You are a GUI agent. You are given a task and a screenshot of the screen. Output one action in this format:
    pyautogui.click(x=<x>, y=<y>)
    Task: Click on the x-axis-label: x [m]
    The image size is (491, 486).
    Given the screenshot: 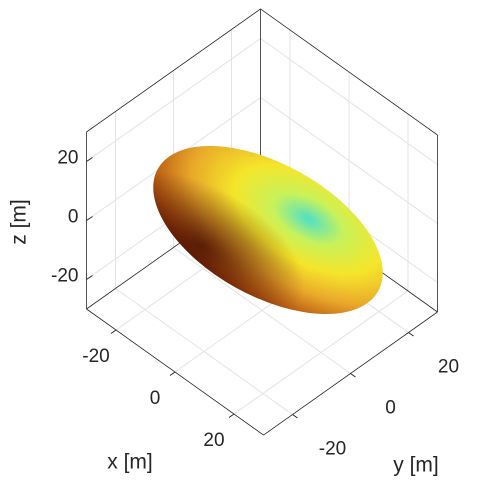 What is the action you would take?
    pyautogui.click(x=130, y=462)
    